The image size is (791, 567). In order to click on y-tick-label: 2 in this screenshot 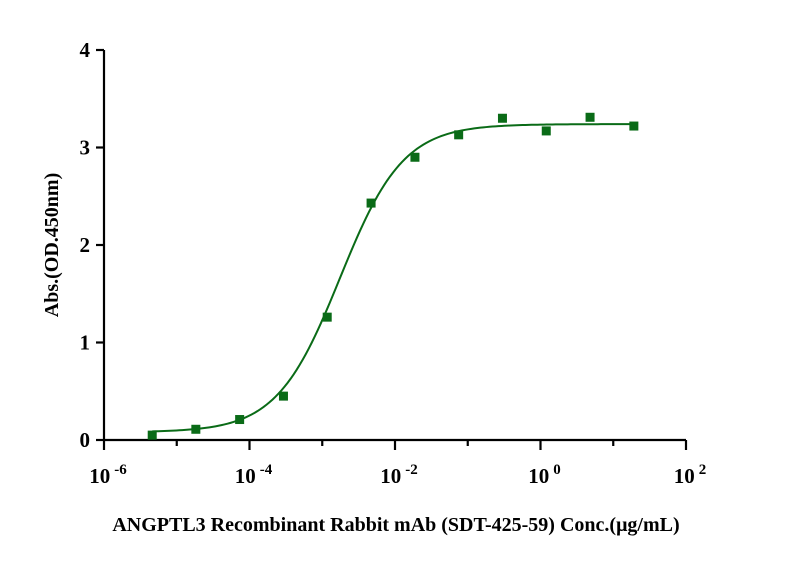, I will do `click(85, 245)`.